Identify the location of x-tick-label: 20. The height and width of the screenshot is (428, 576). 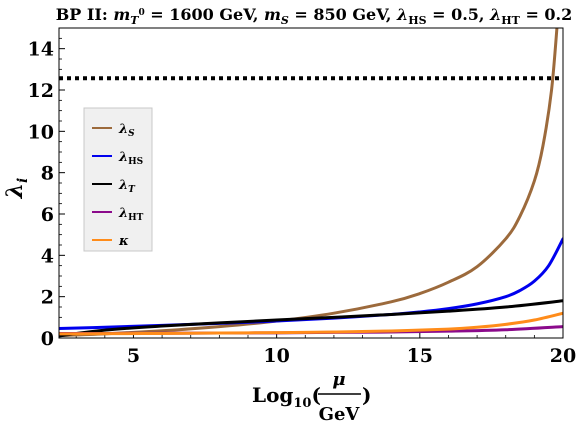
(563, 356).